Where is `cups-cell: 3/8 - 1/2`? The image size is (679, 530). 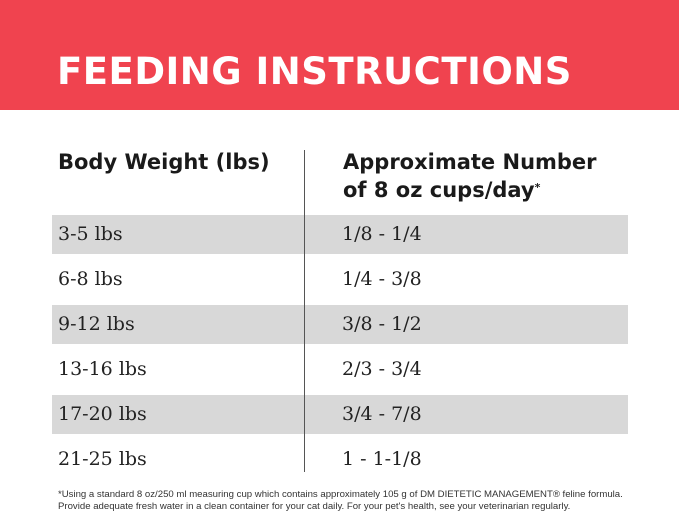
cups-cell: 3/8 - 1/2 is located at coordinates (382, 324).